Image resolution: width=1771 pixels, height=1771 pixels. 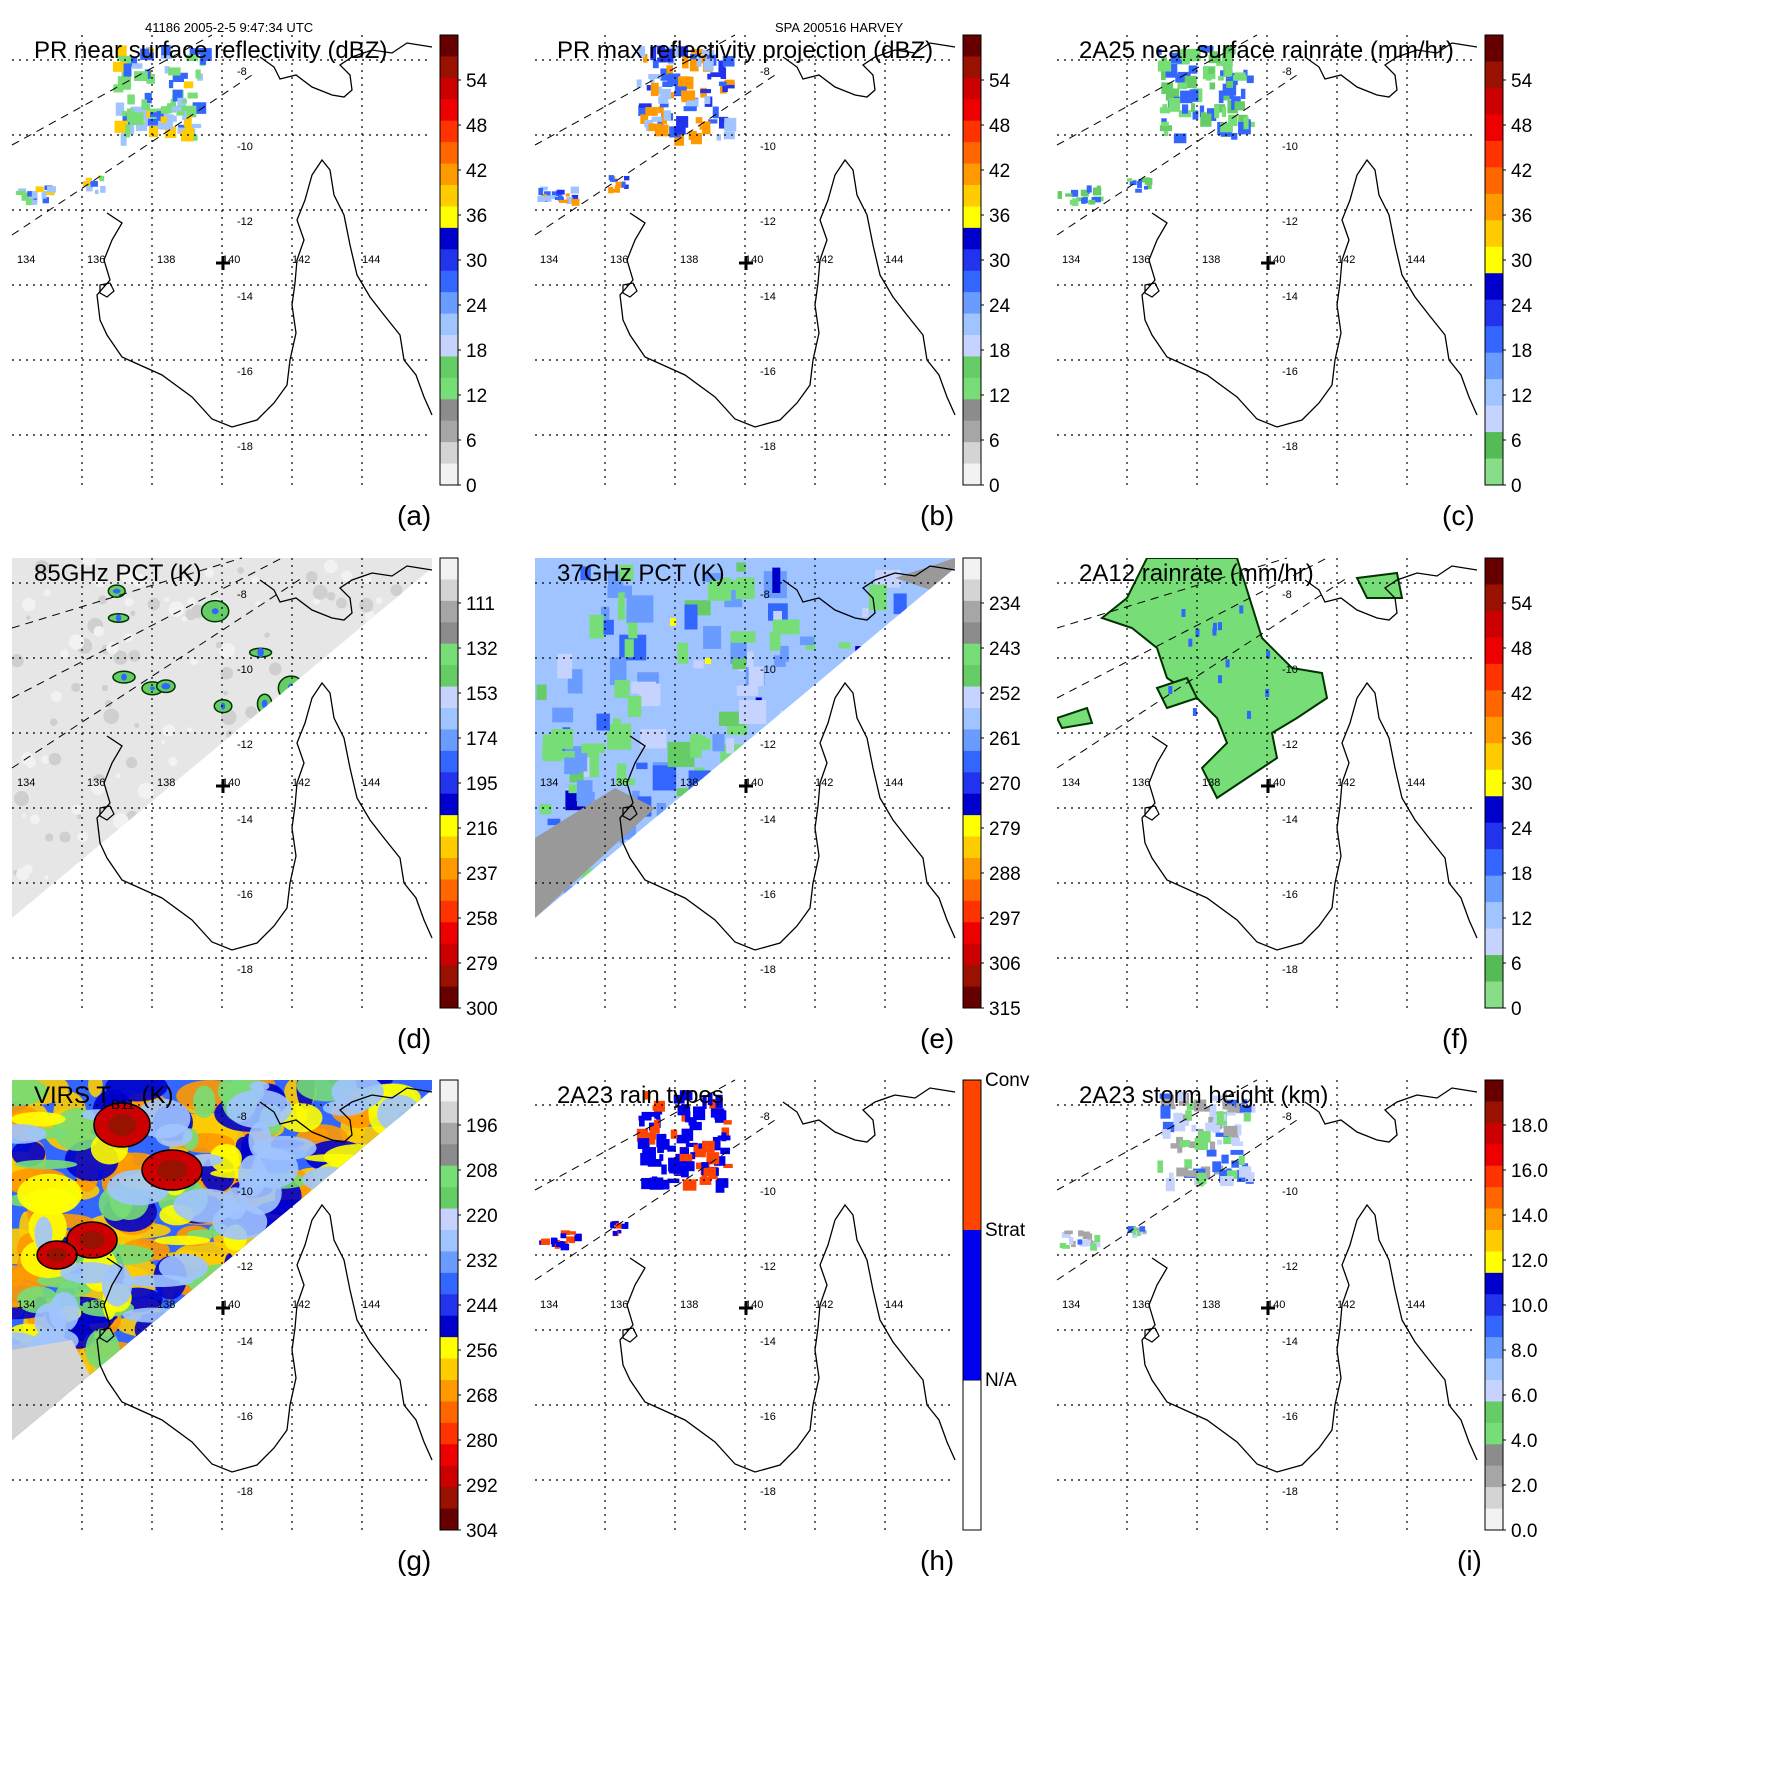 I want to click on panel-title-c: 2A25 near surface rainrate (mm/hr), so click(x=1266, y=50).